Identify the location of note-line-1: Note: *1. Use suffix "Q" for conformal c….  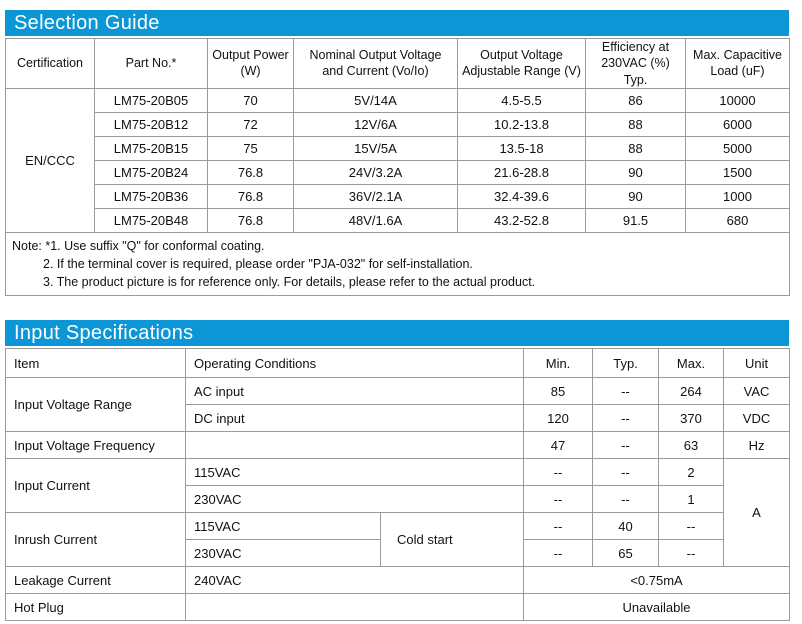
(138, 245).